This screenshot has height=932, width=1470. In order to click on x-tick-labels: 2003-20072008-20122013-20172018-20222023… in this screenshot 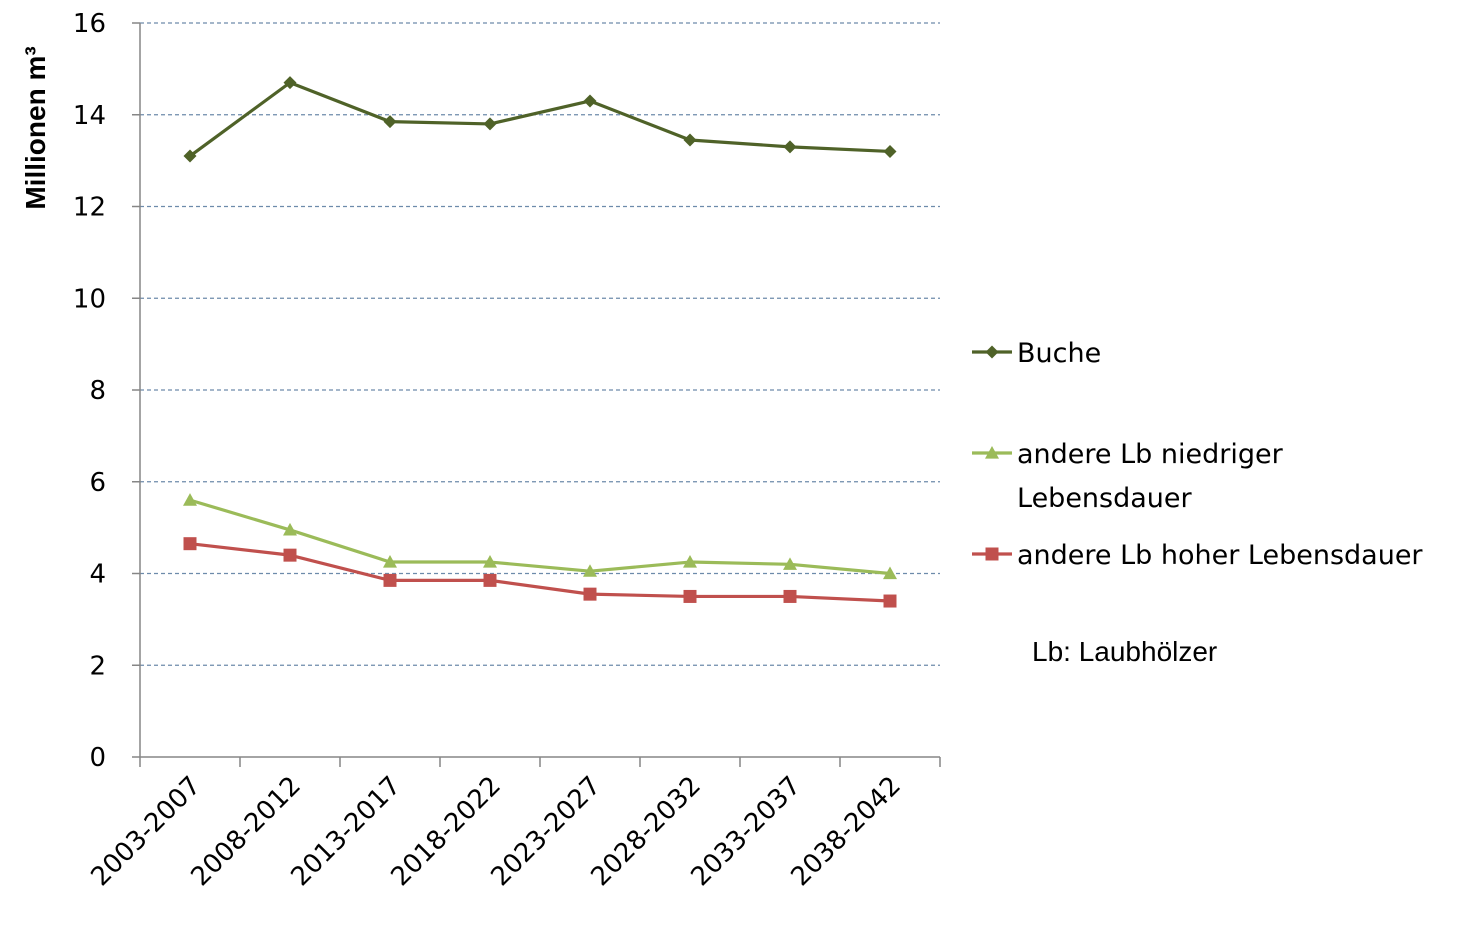, I will do `click(496, 831)`.